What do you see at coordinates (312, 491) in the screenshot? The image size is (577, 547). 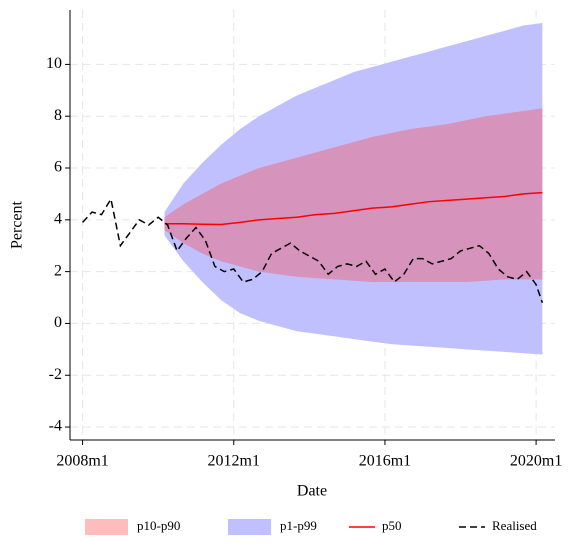 I see `x-axis-label: Date` at bounding box center [312, 491].